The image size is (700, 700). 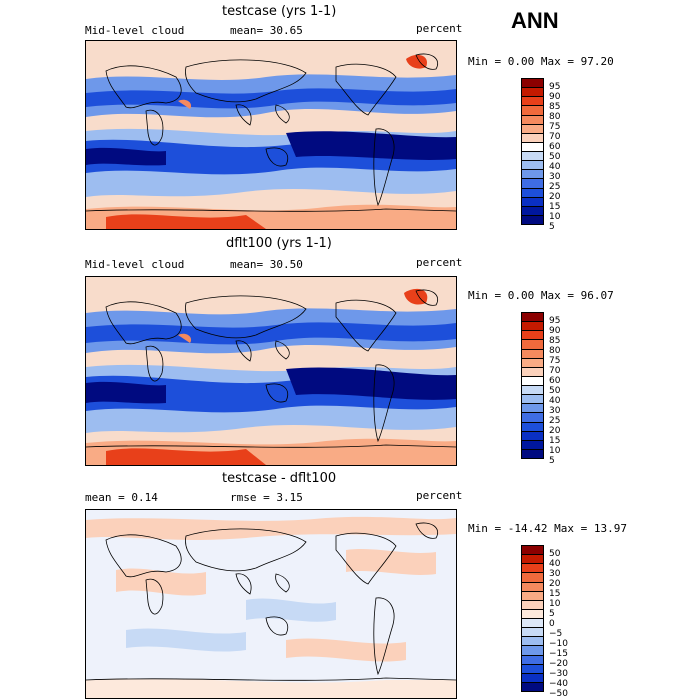 I want to click on mean-value: mean= 30.50, so click(x=266, y=264).